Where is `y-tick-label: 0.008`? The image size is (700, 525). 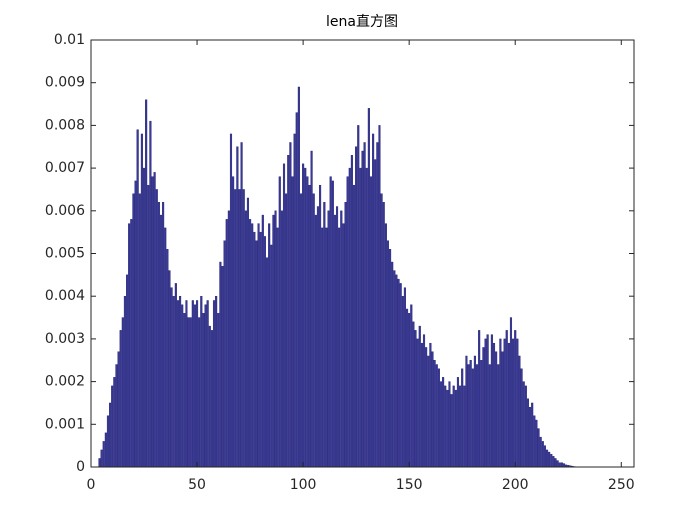 y-tick-label: 0.008 is located at coordinates (65, 125).